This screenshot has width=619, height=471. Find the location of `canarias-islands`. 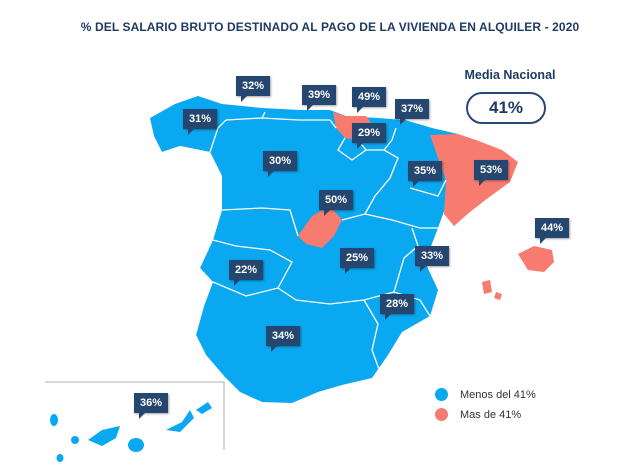

canarias-islands is located at coordinates (131, 432).